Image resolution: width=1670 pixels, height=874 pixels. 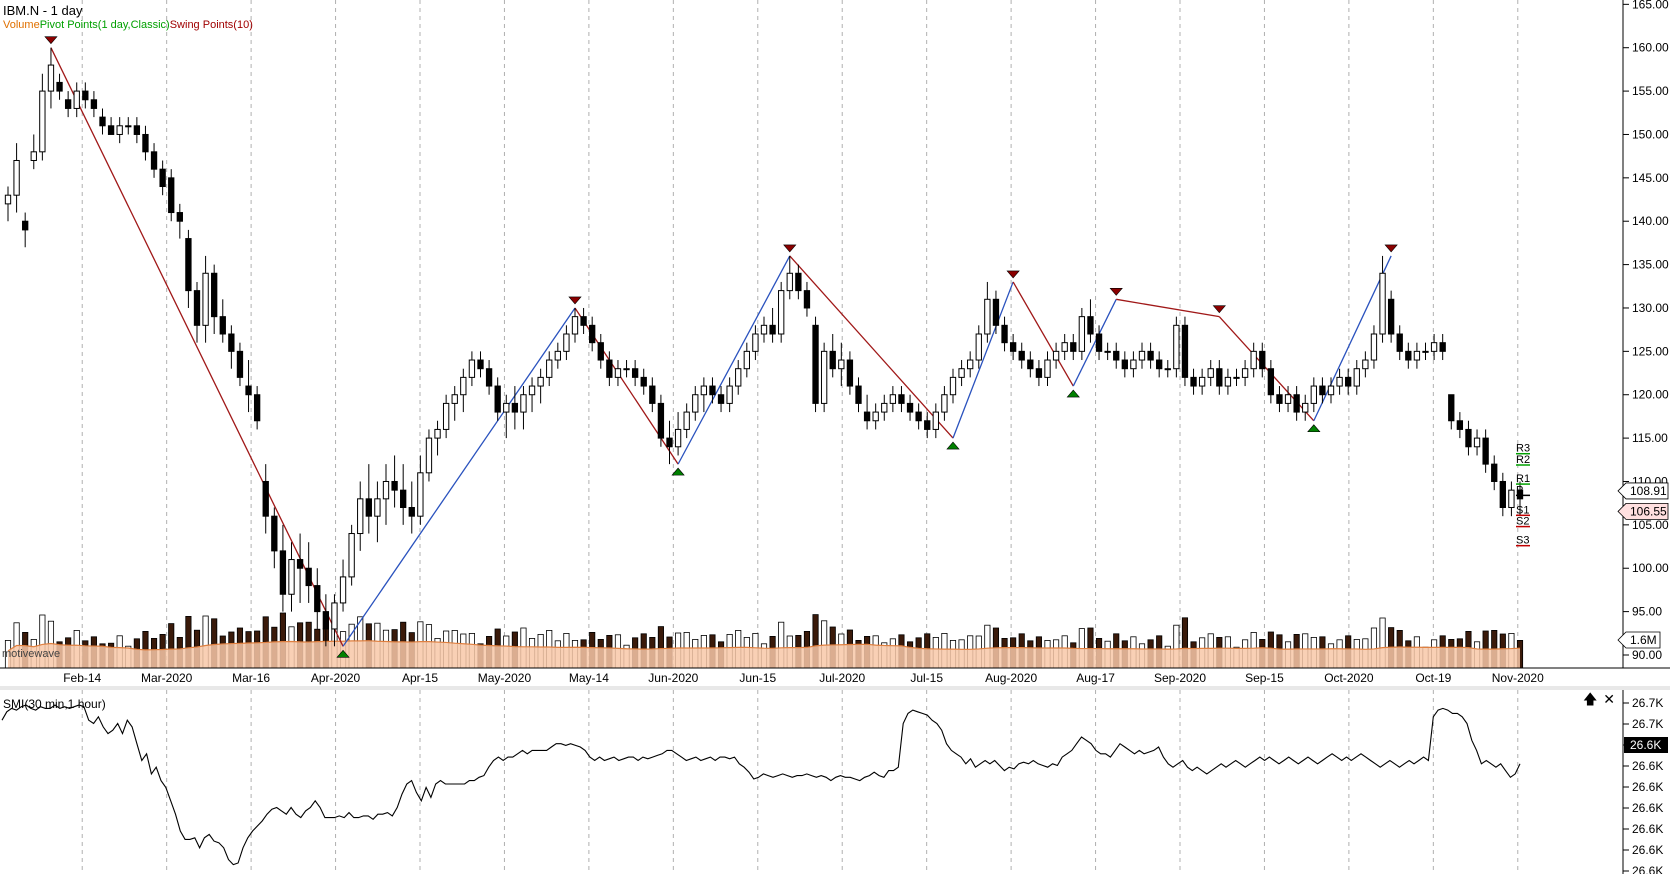 I want to click on indicator-label-swing: Swing Points(10), so click(x=211, y=25).